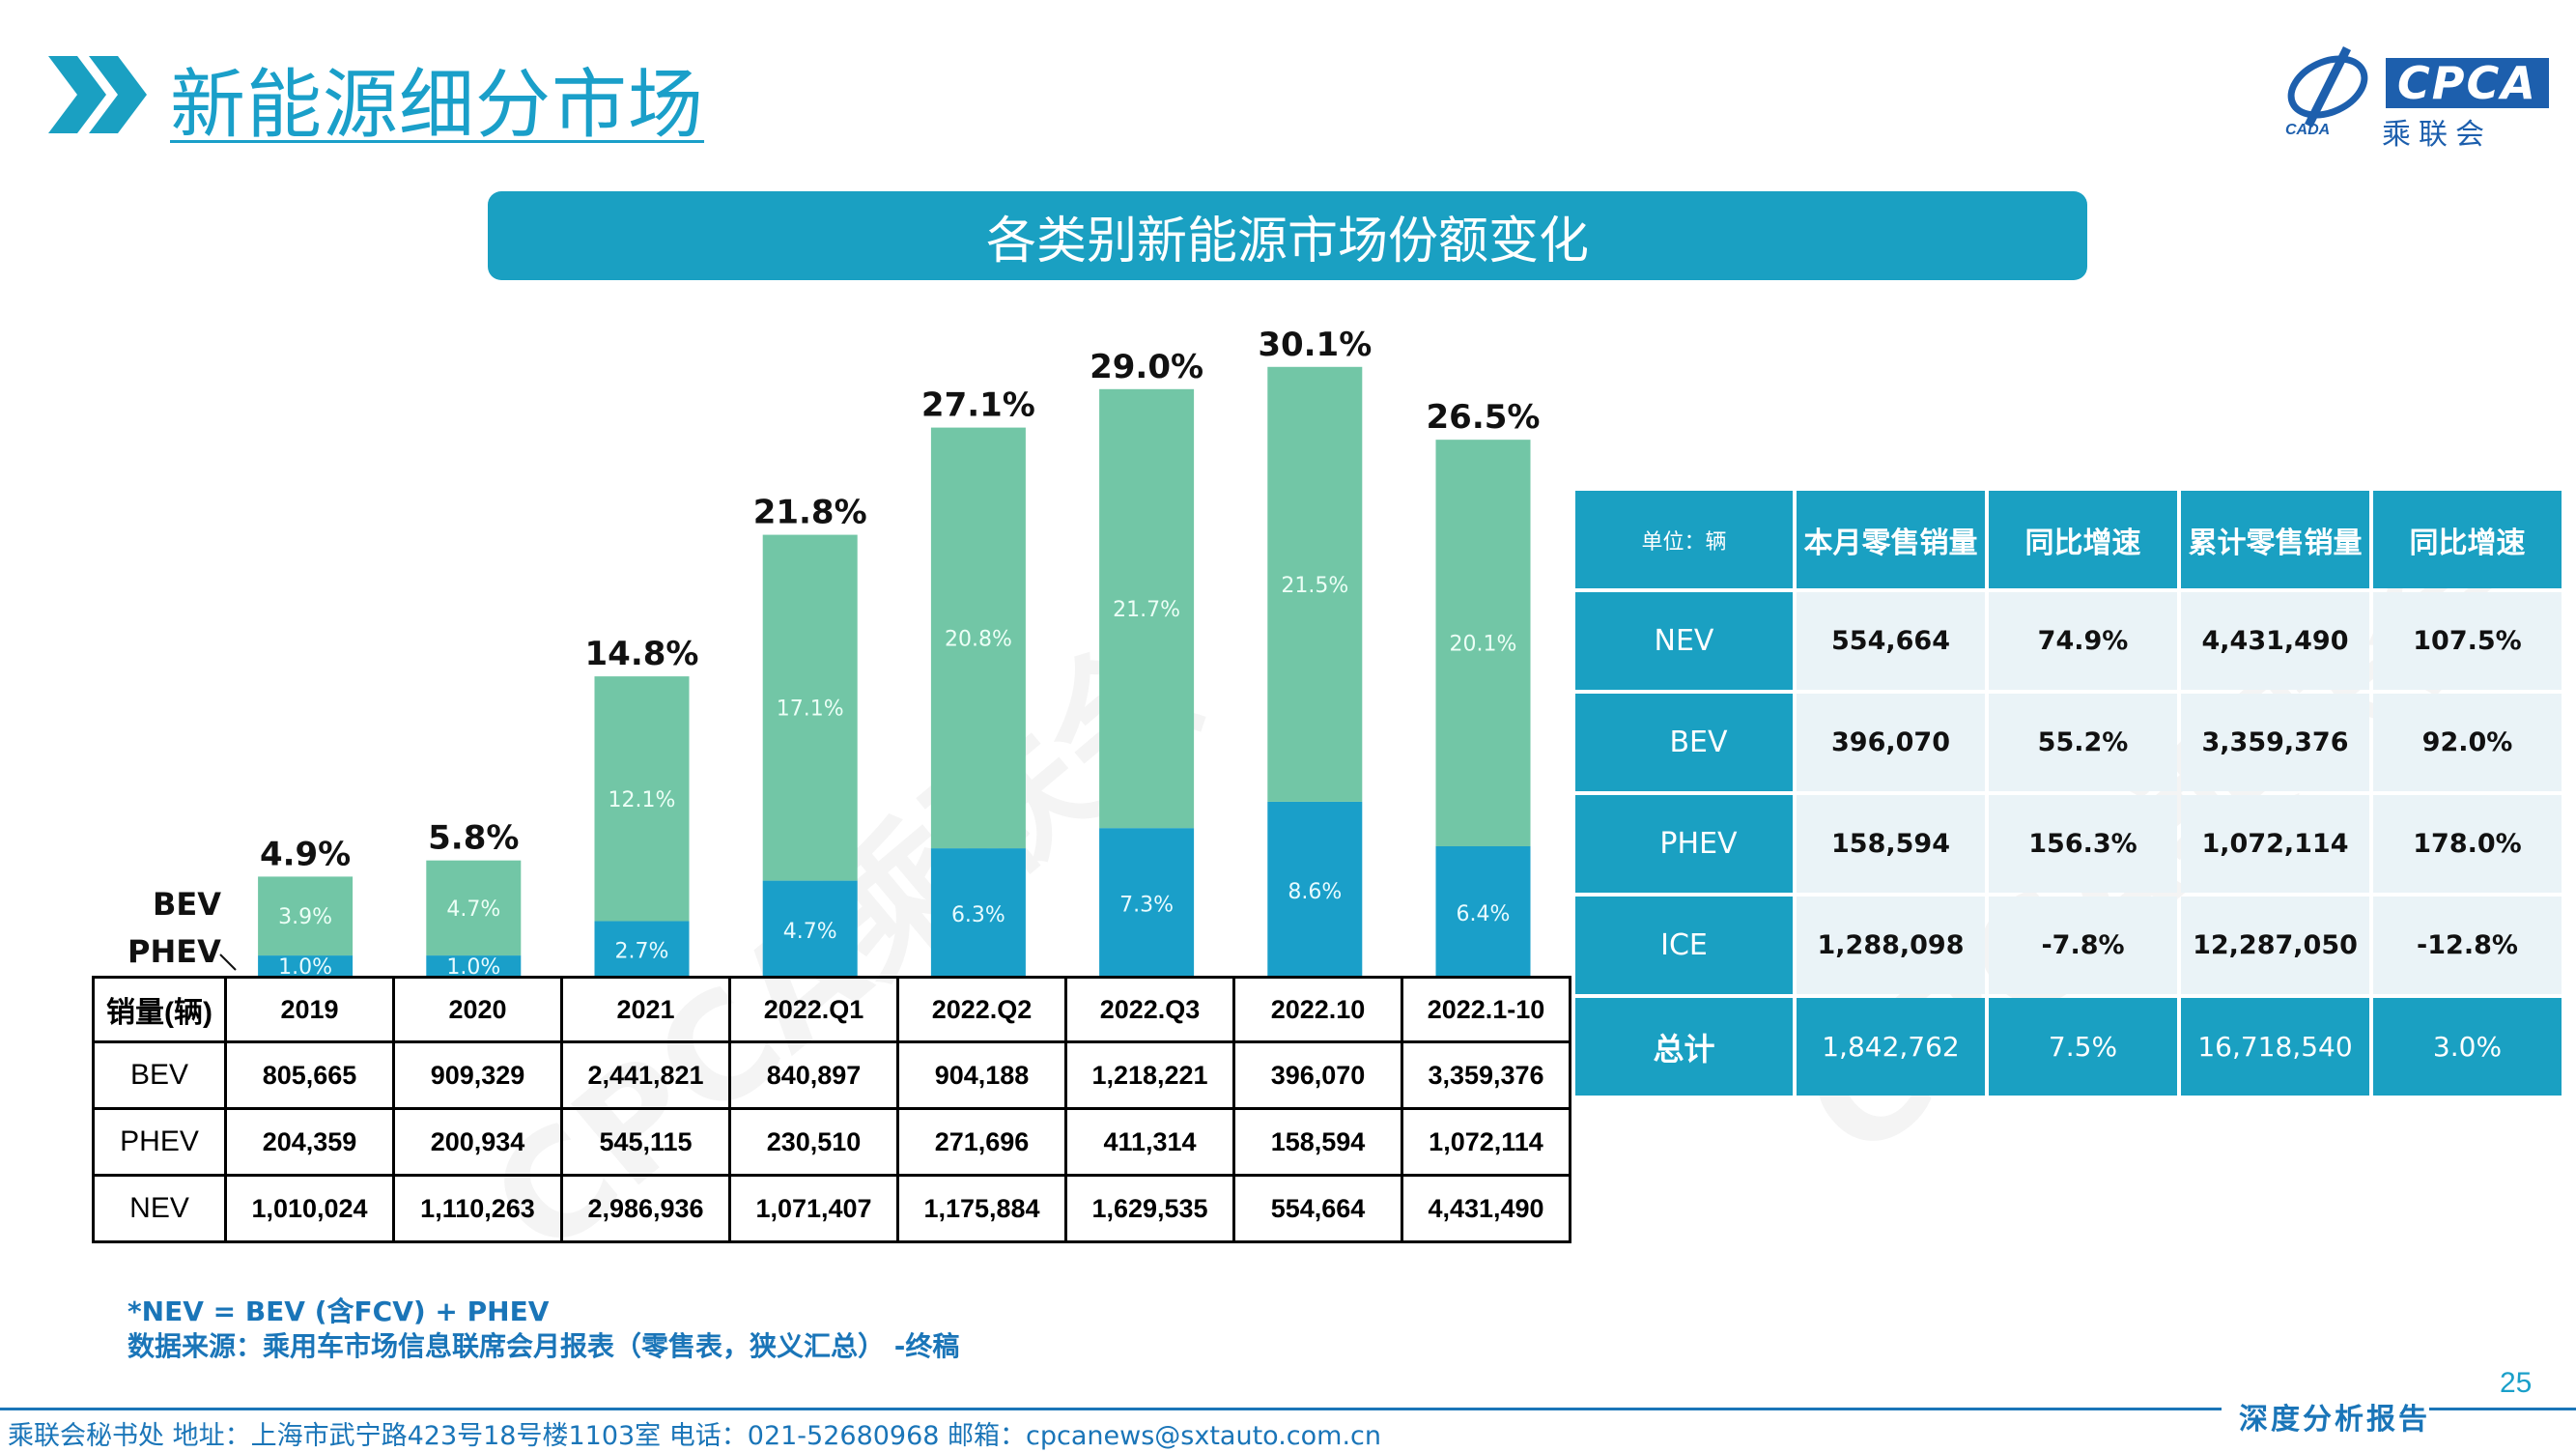  I want to click on table-cell: 840,897, so click(813, 1075).